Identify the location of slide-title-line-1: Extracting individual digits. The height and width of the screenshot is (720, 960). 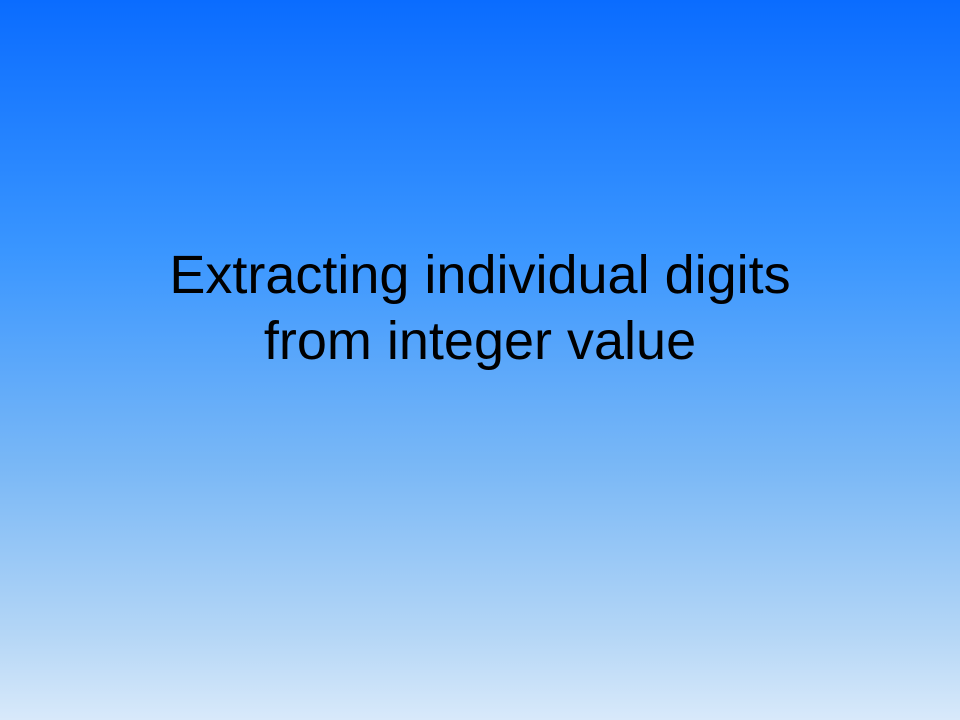
(480, 275).